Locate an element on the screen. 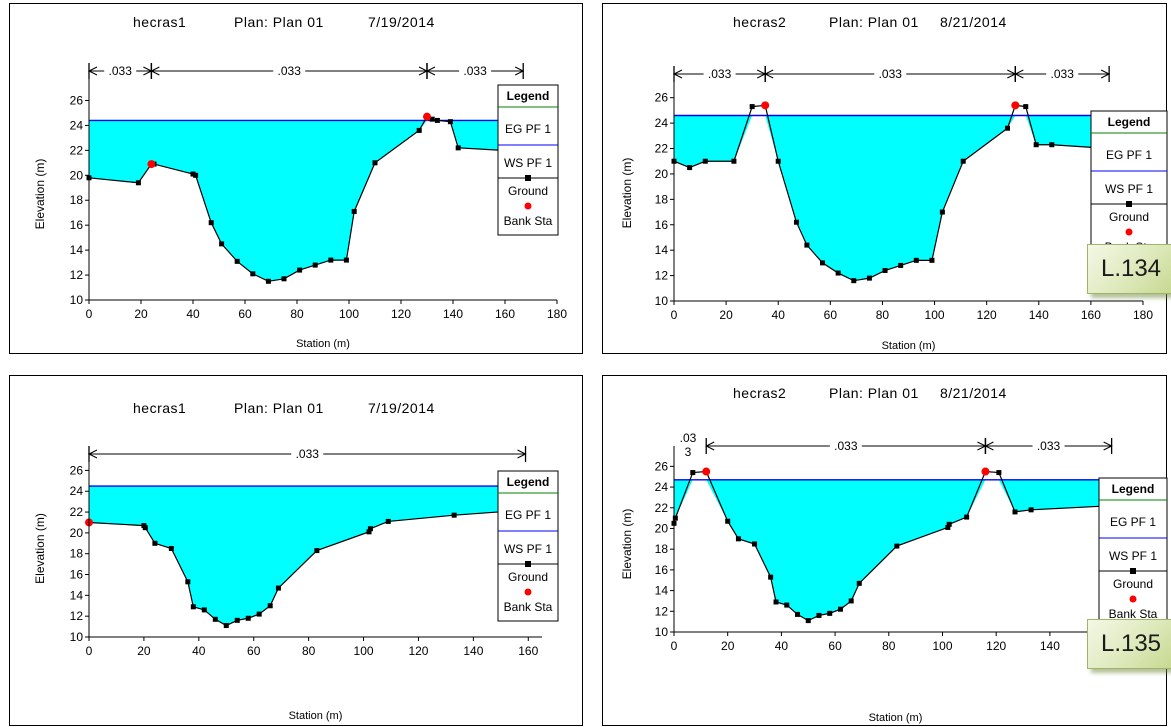  manning-n-label: .03 is located at coordinates (688, 438).